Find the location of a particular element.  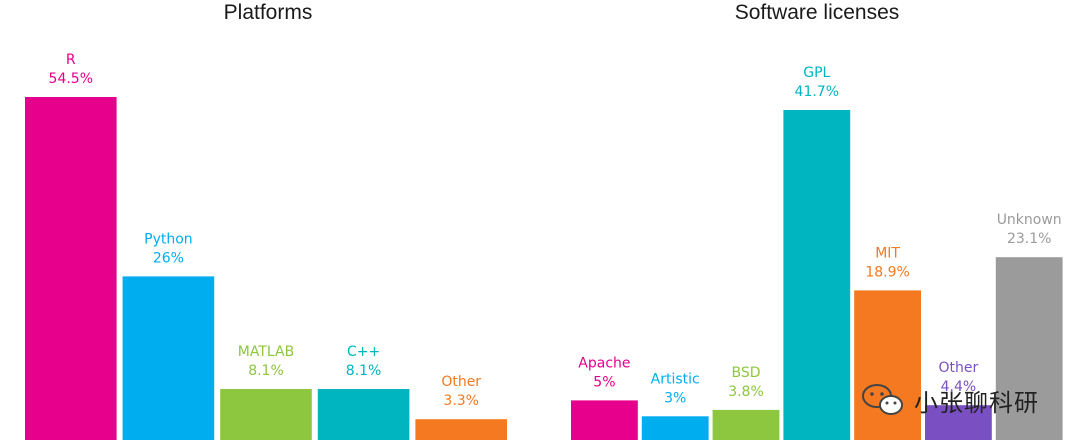

value-label-gpl: 41.7% is located at coordinates (817, 92).